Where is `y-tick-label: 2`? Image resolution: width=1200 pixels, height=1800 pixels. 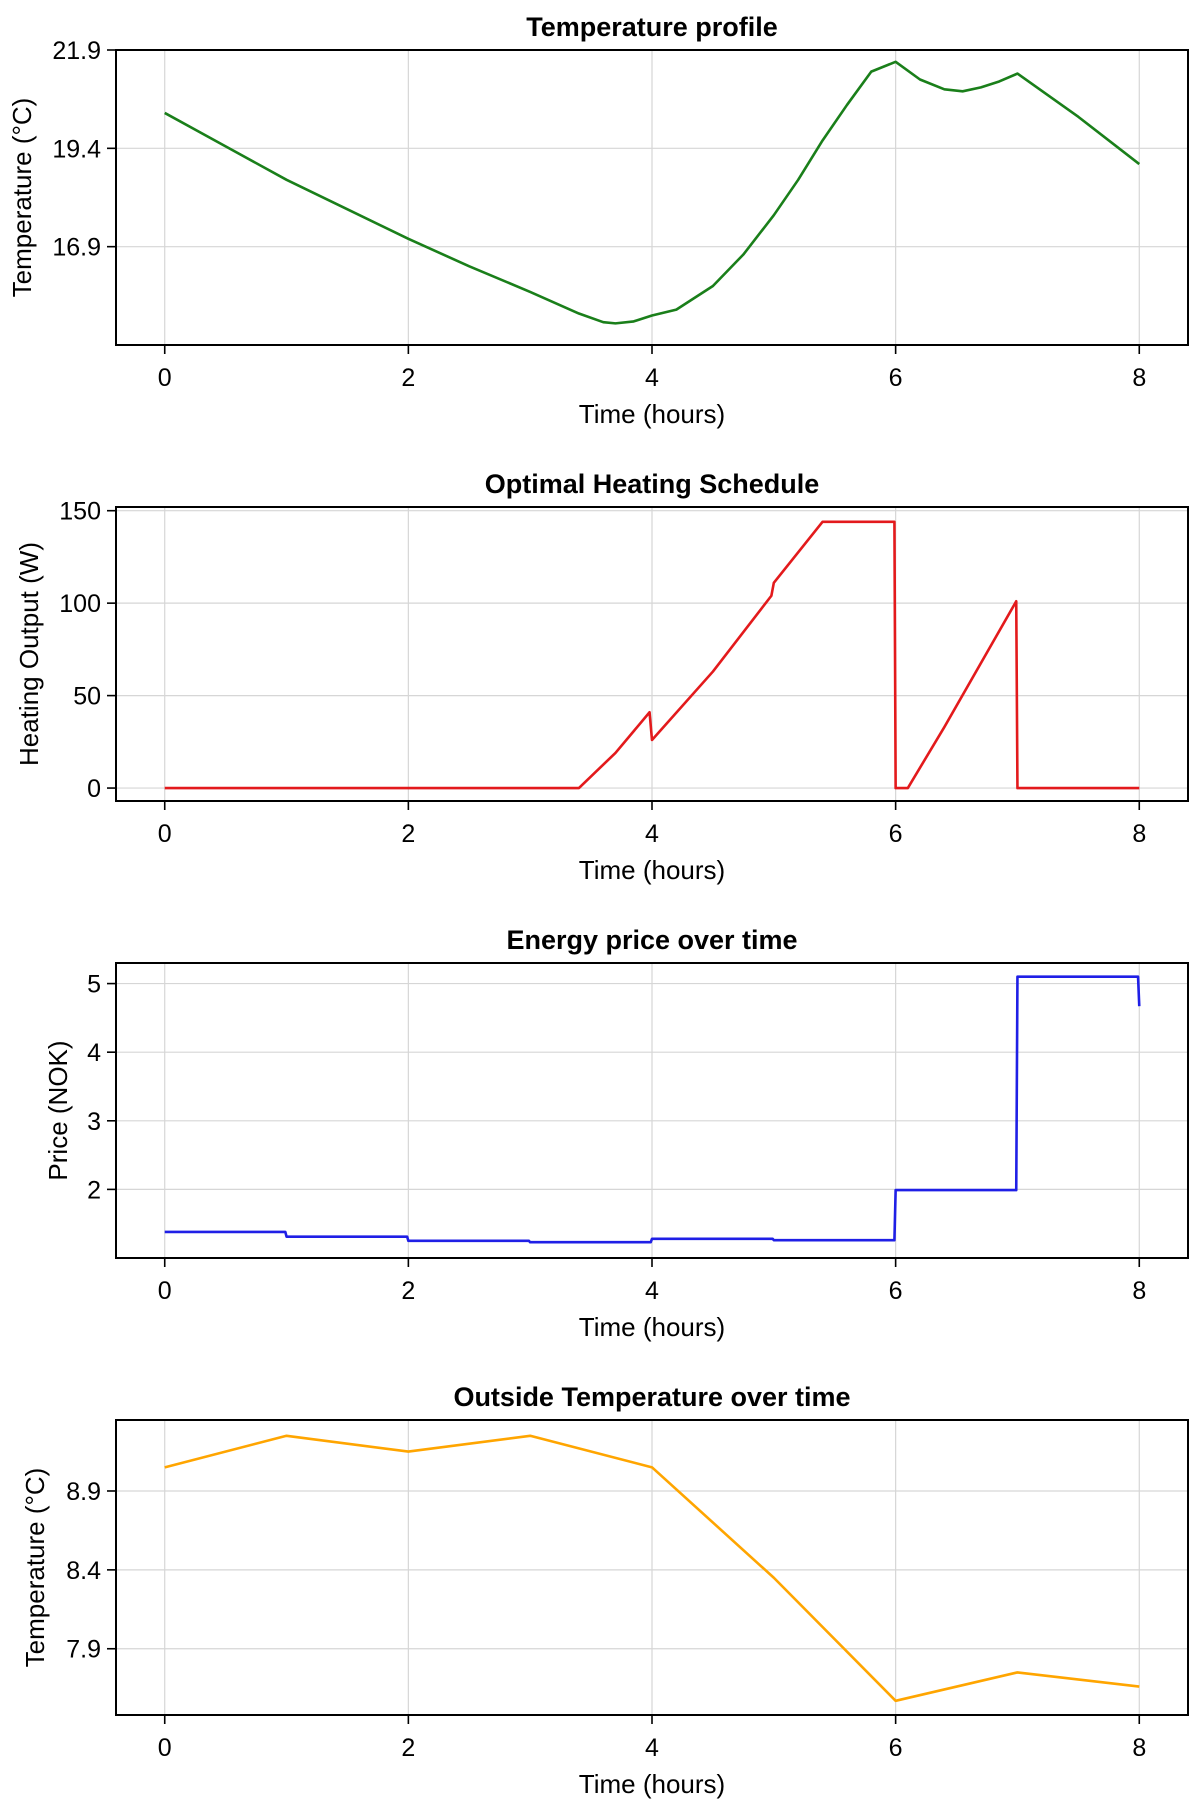
y-tick-label: 2 is located at coordinates (94, 1190).